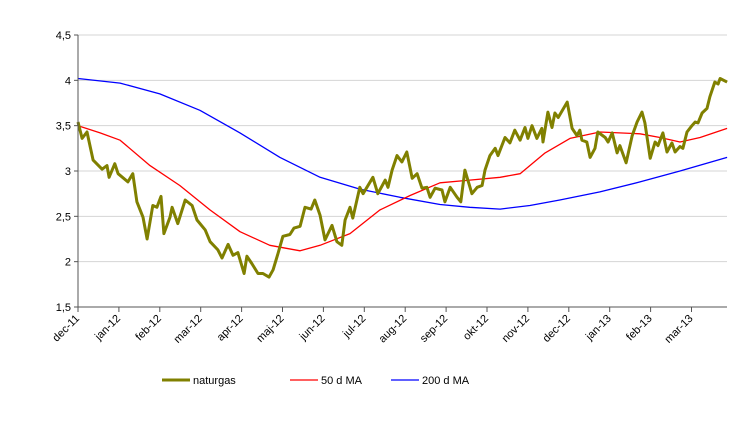 The width and height of the screenshot is (756, 437). I want to click on x-tick-label: maj-12, so click(270, 329).